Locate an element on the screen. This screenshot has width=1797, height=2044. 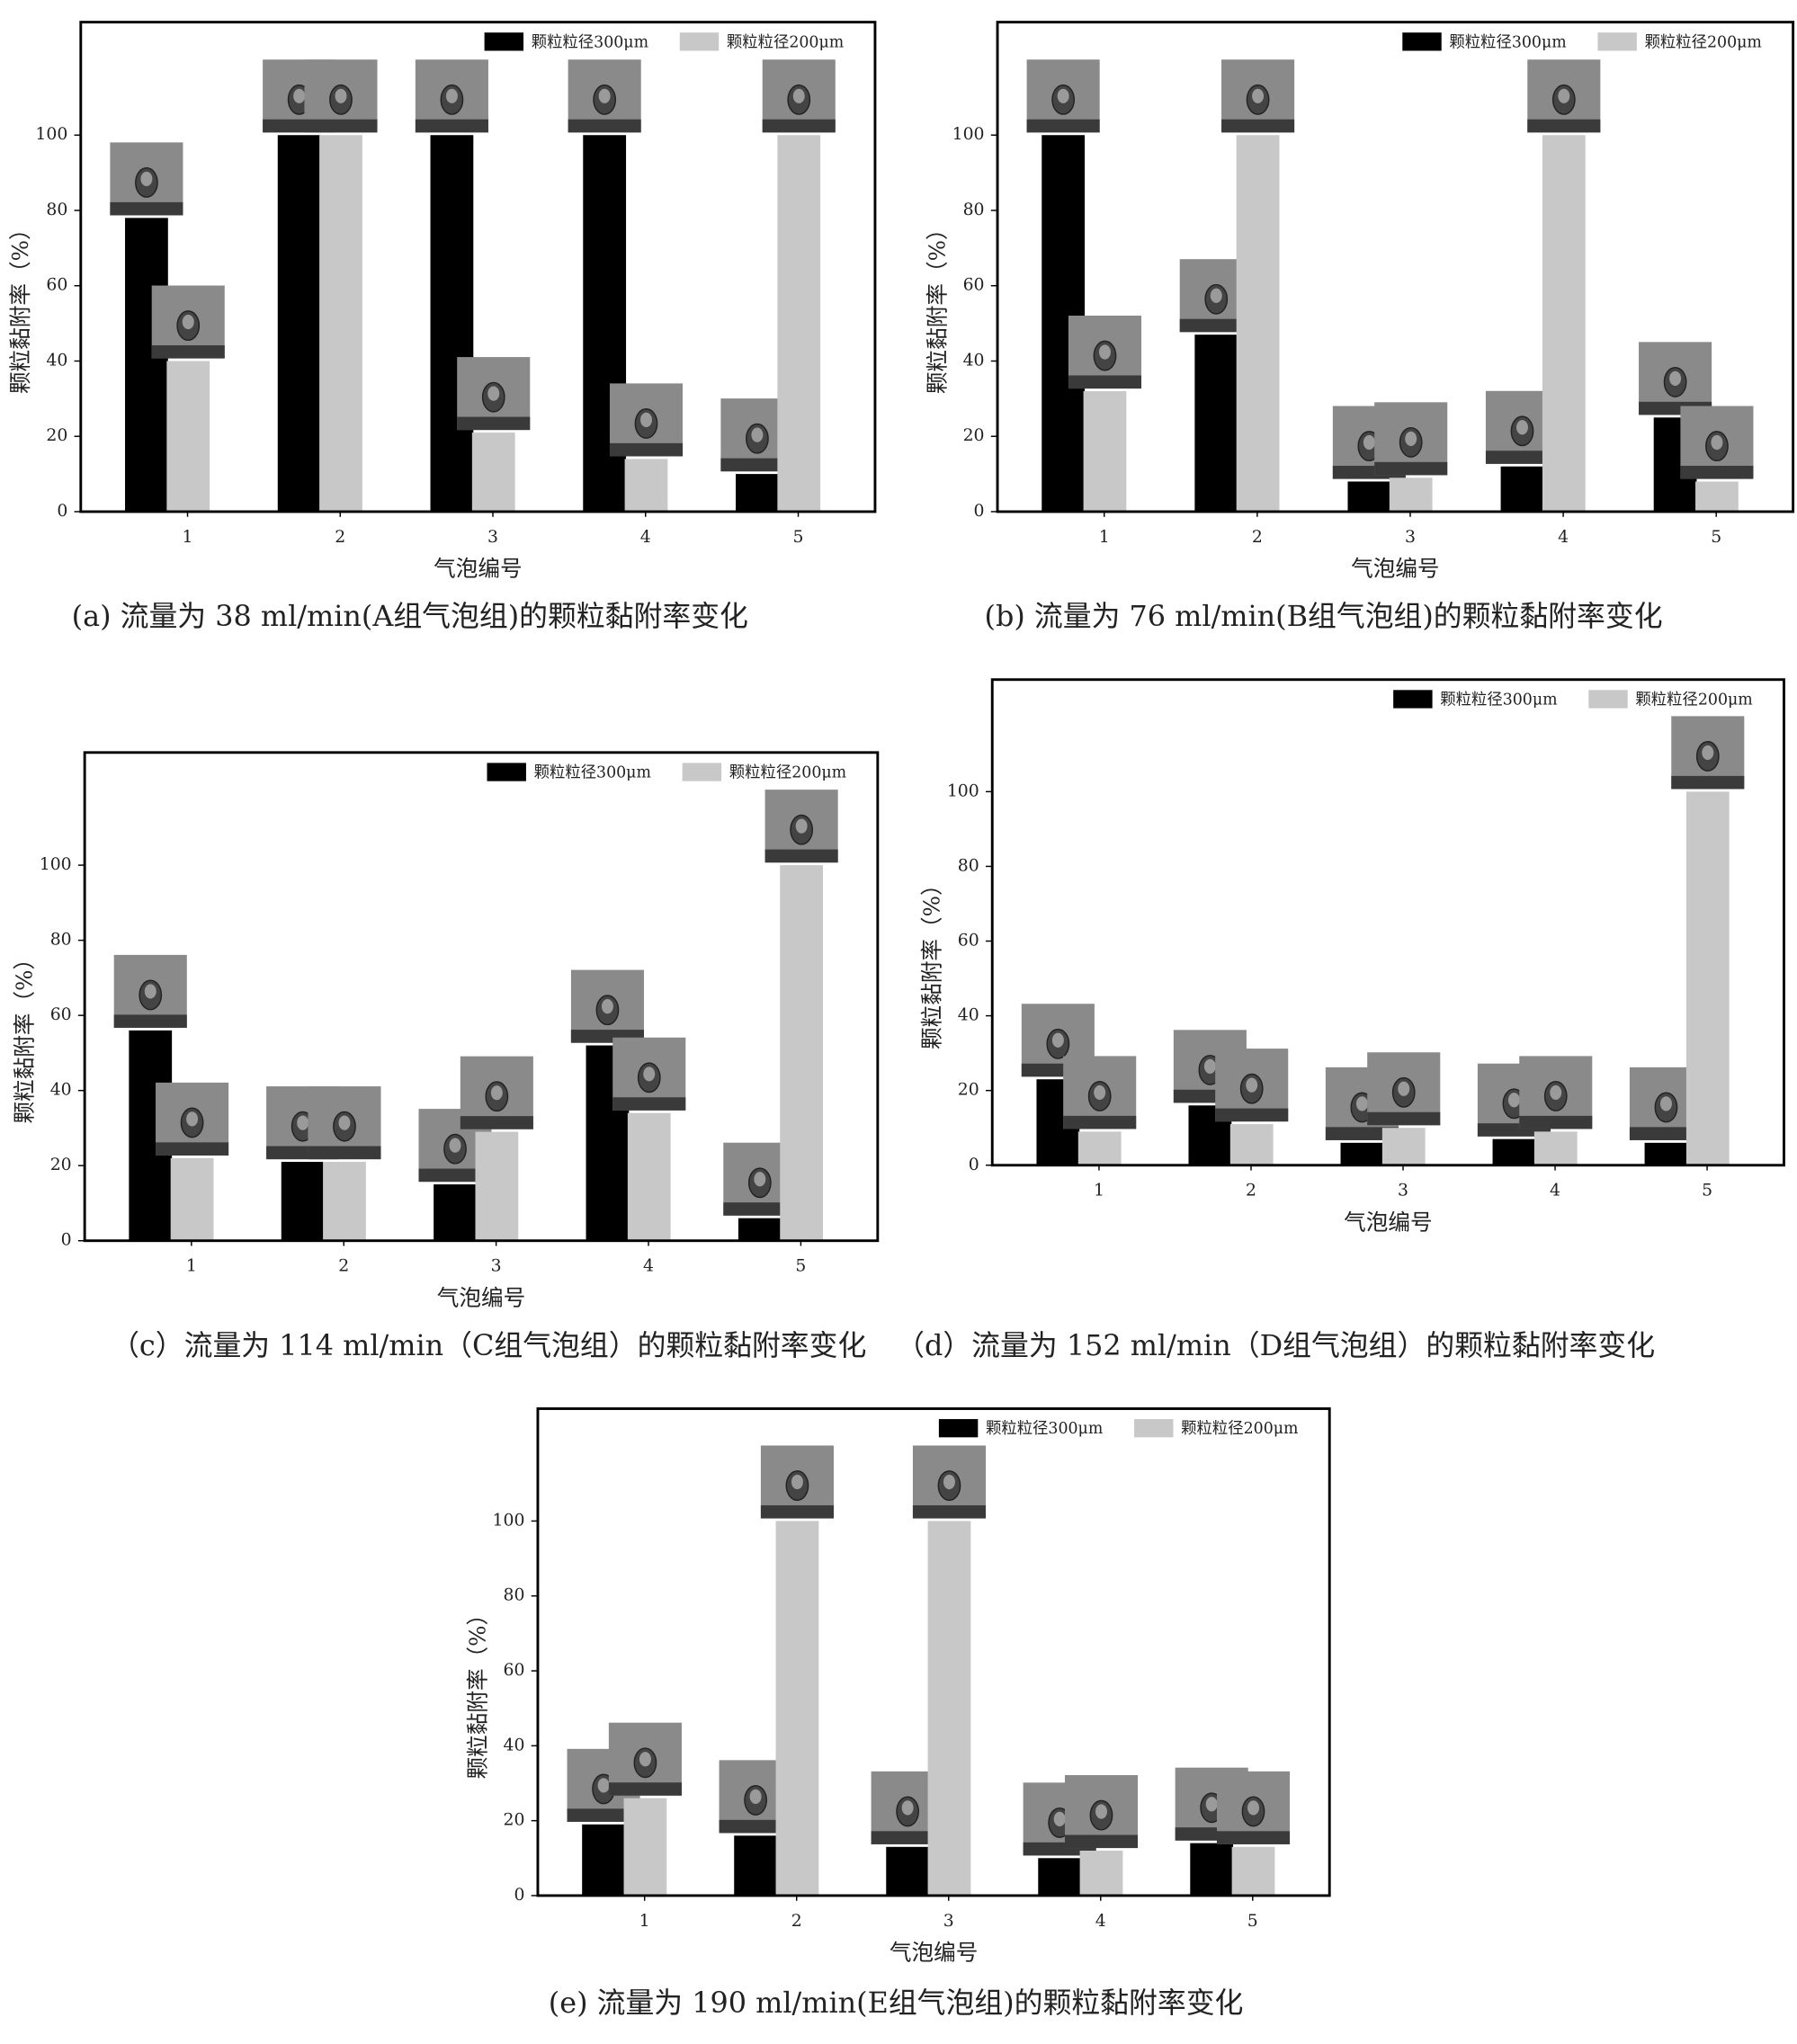
legend-label: 颗粒粒径200μm is located at coordinates (1239, 1429).